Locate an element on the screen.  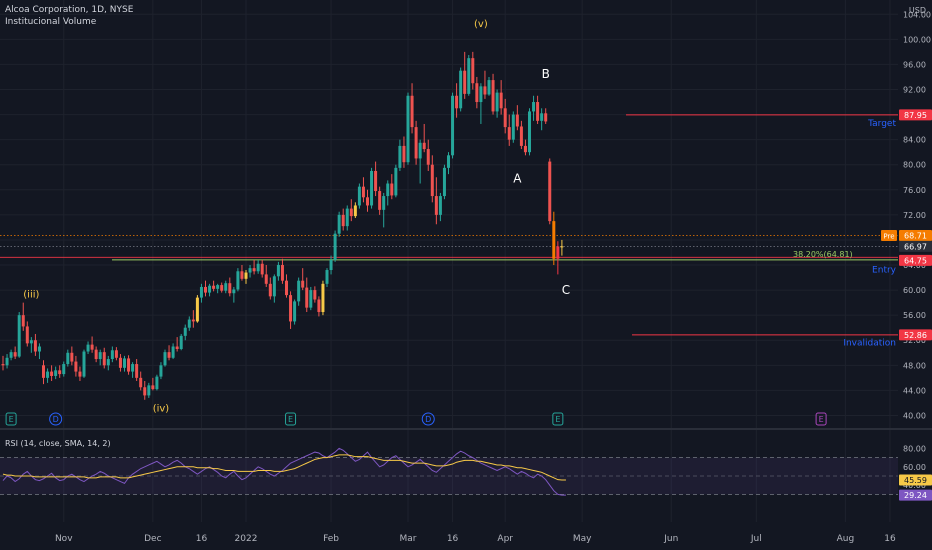
dividend-marker is located at coordinates (428, 419).